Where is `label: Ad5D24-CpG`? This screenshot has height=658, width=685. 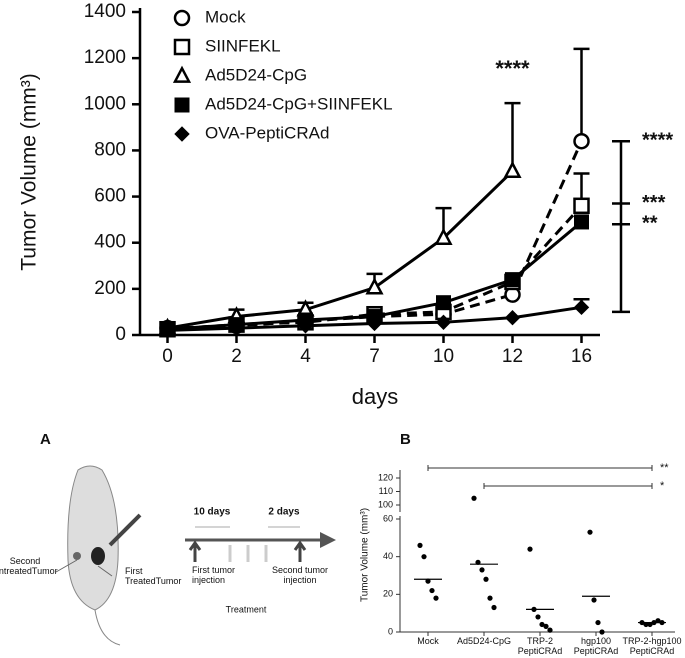
label: Ad5D24-CpG is located at coordinates (484, 641).